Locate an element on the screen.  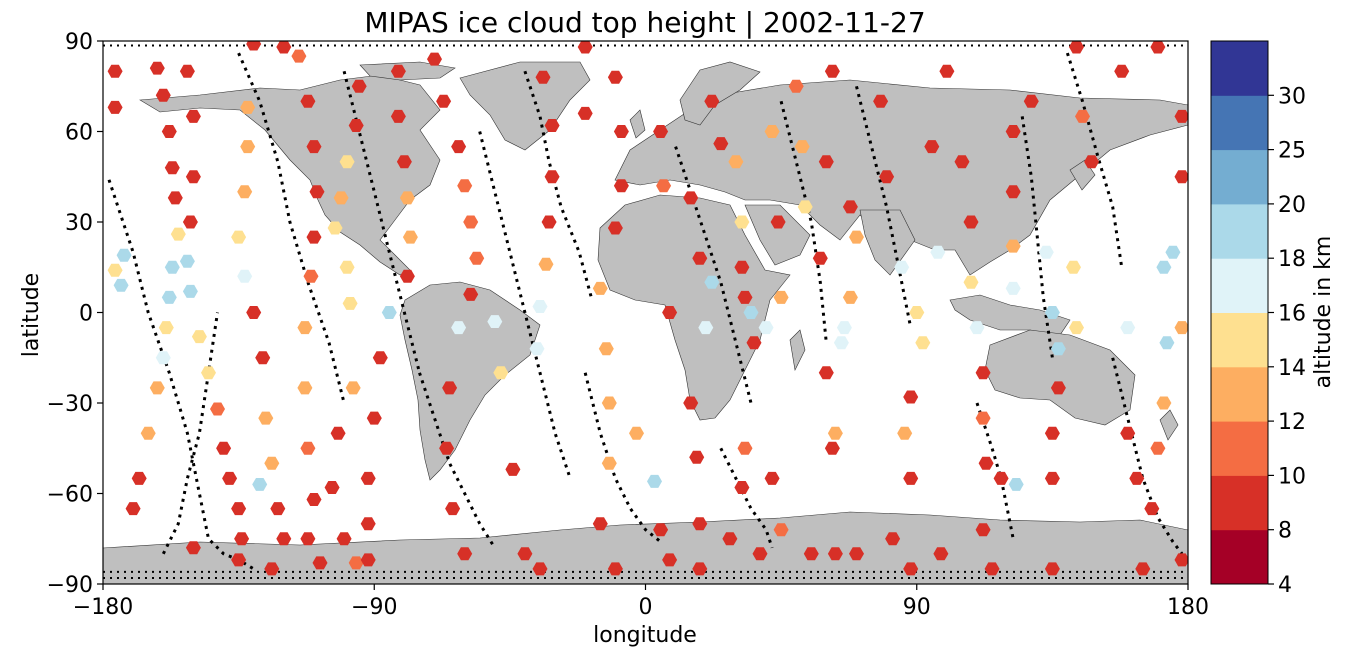
colorbar-tick-label: 30 is located at coordinates (1292, 96).